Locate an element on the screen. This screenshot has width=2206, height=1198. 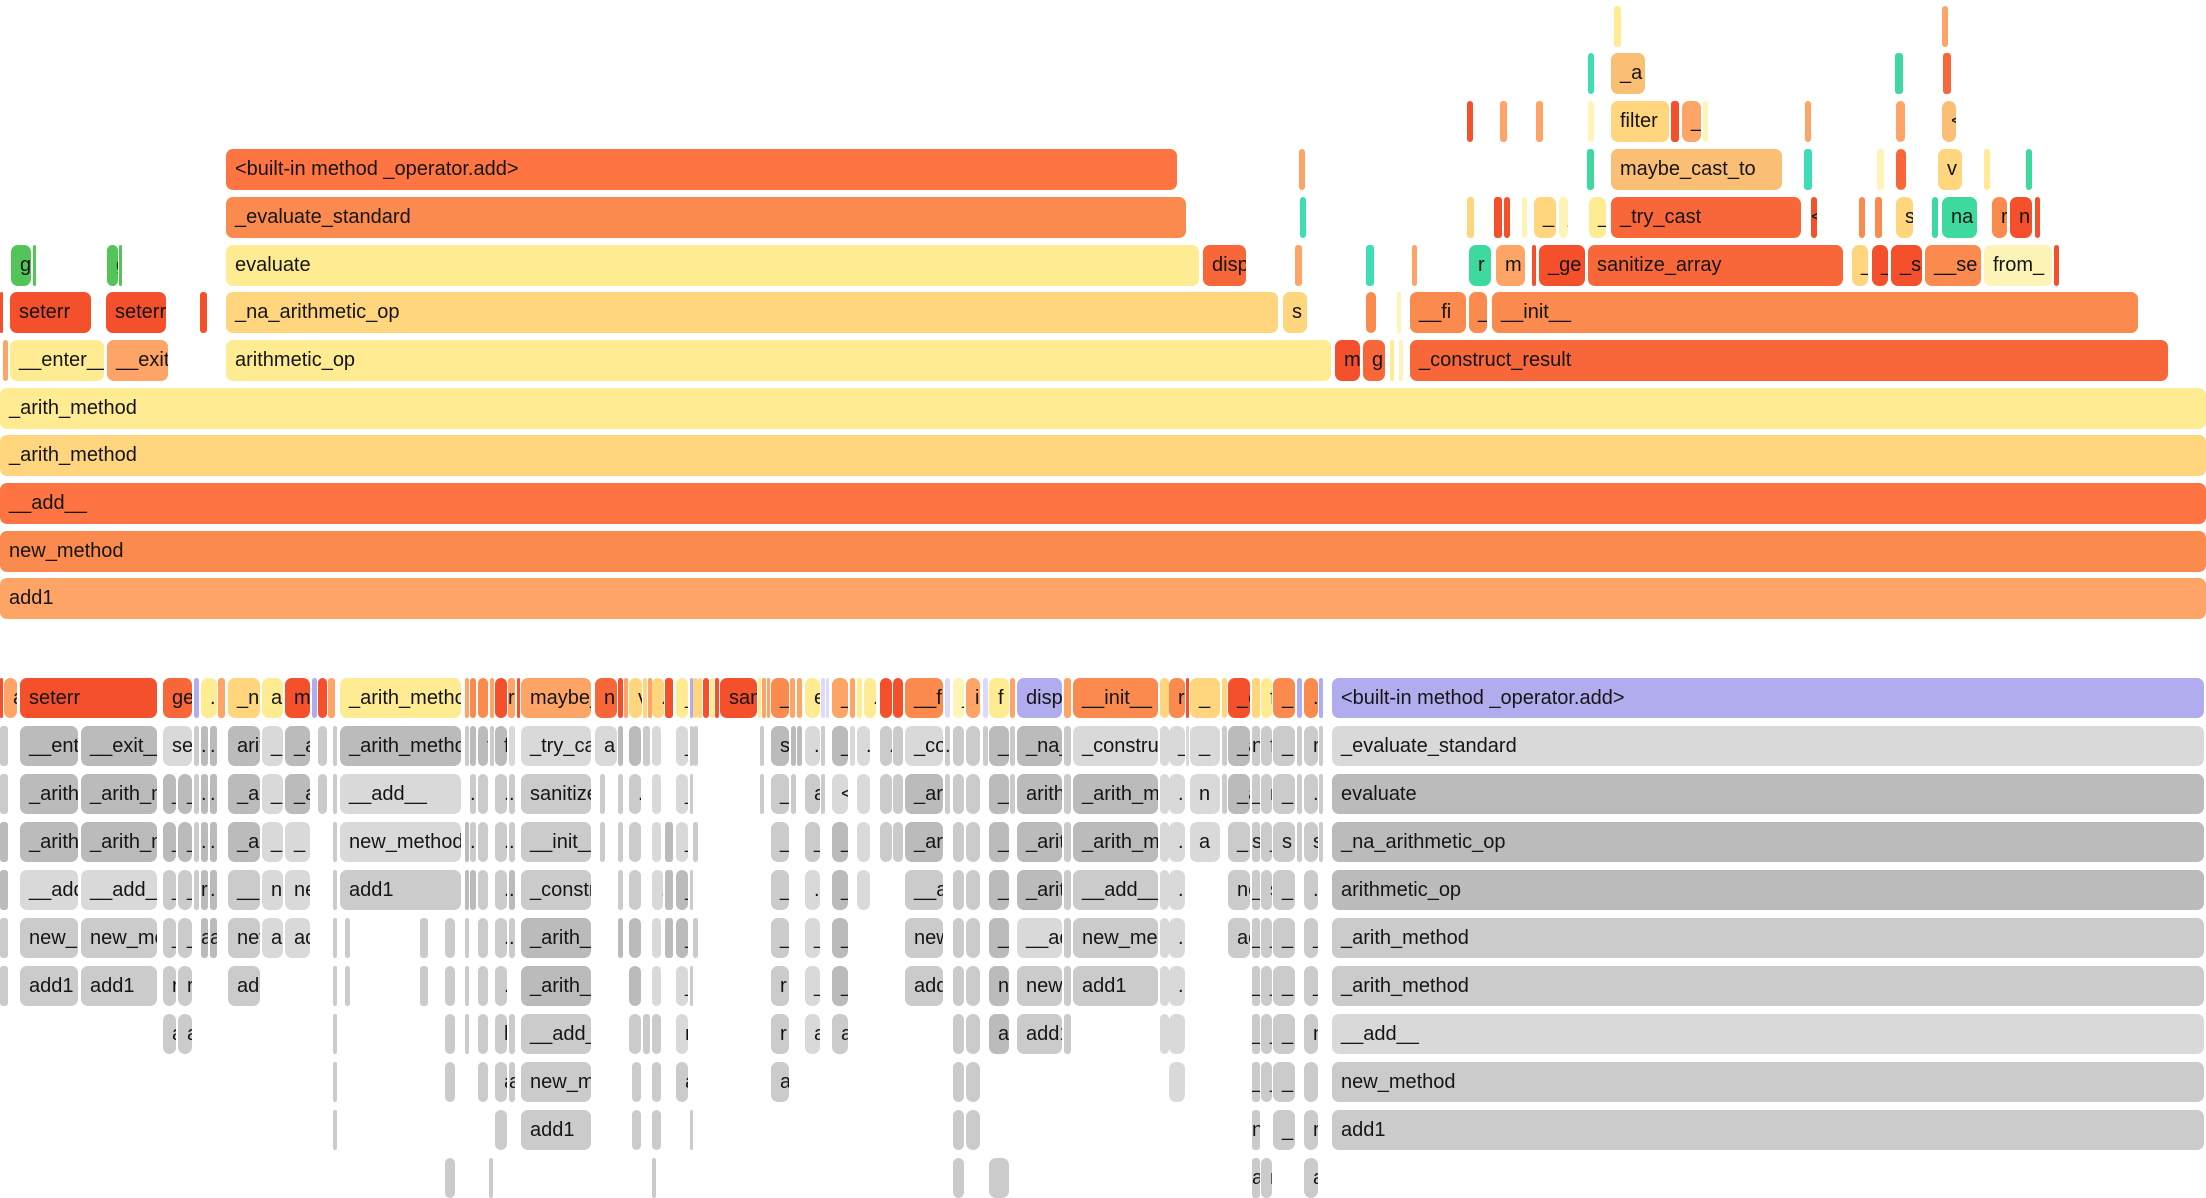
flame-graph-frame: < is located at coordinates (1371, 312).